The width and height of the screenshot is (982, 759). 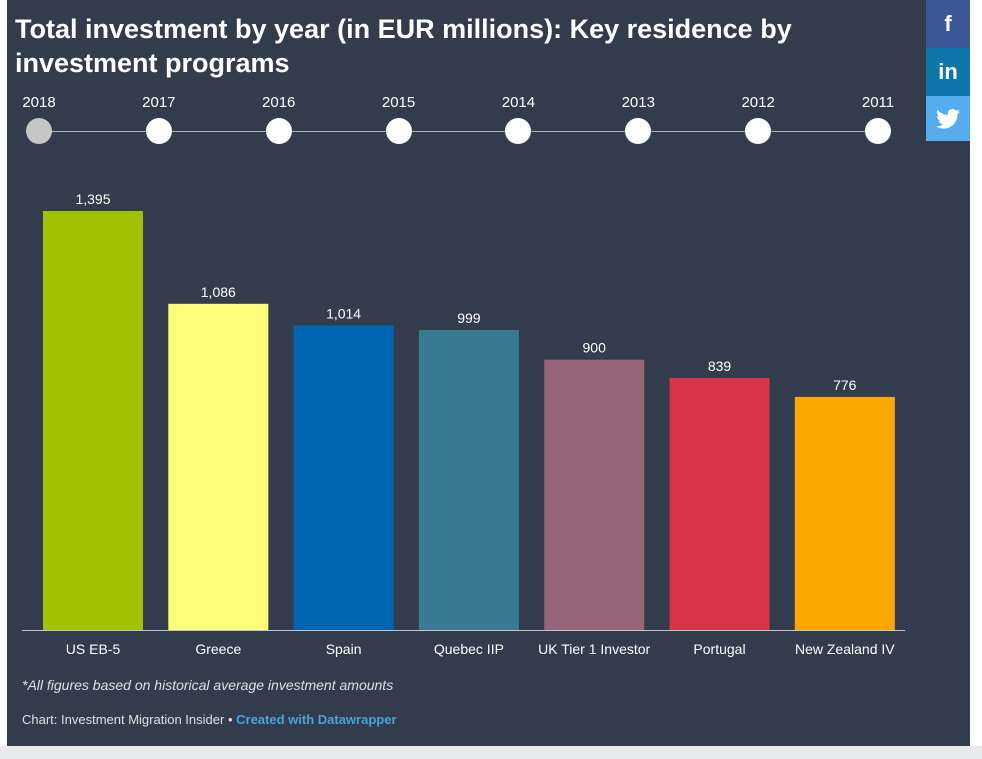 What do you see at coordinates (279, 102) in the screenshot?
I see `year-label-2016: 2016` at bounding box center [279, 102].